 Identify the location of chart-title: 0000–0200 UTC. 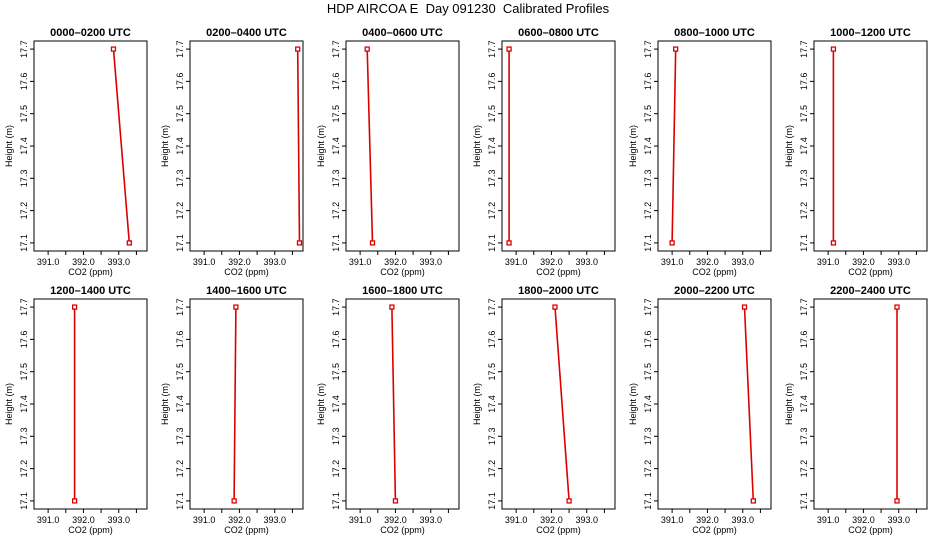
(90, 33).